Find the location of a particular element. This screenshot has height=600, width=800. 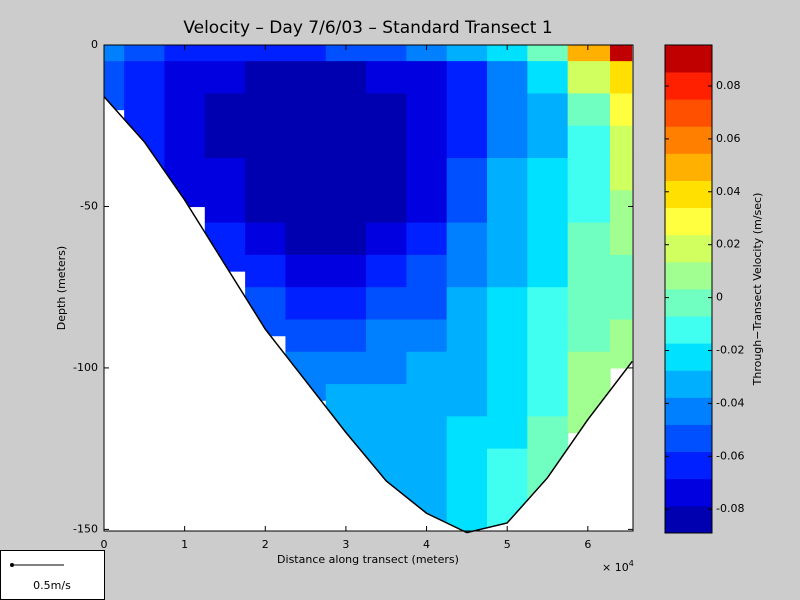

colorbar-tick-label: 0.06 is located at coordinates (728, 138).